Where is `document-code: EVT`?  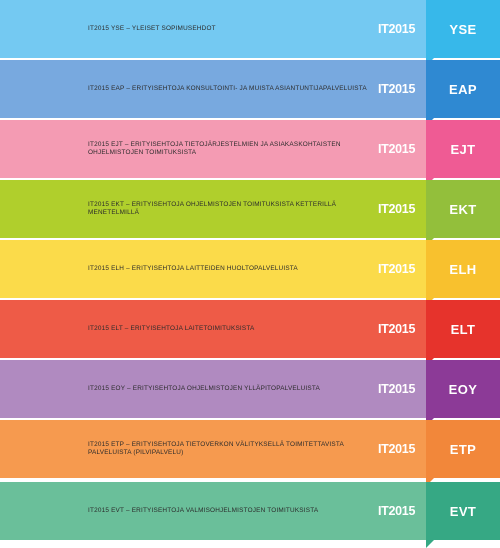
document-code: EVT is located at coordinates (463, 511).